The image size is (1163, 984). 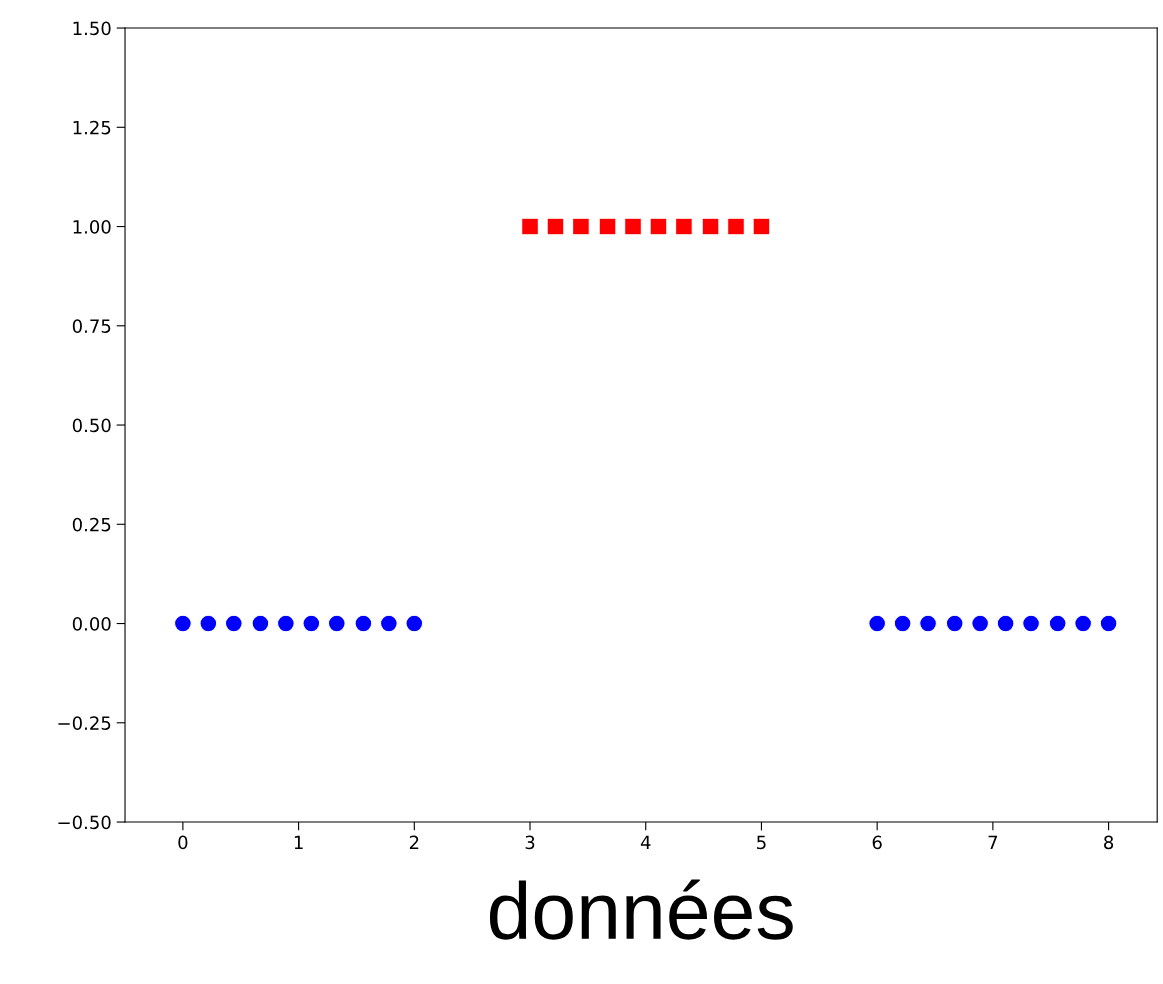 What do you see at coordinates (91, 624) in the screenshot?
I see `y-tick-label: 0.00` at bounding box center [91, 624].